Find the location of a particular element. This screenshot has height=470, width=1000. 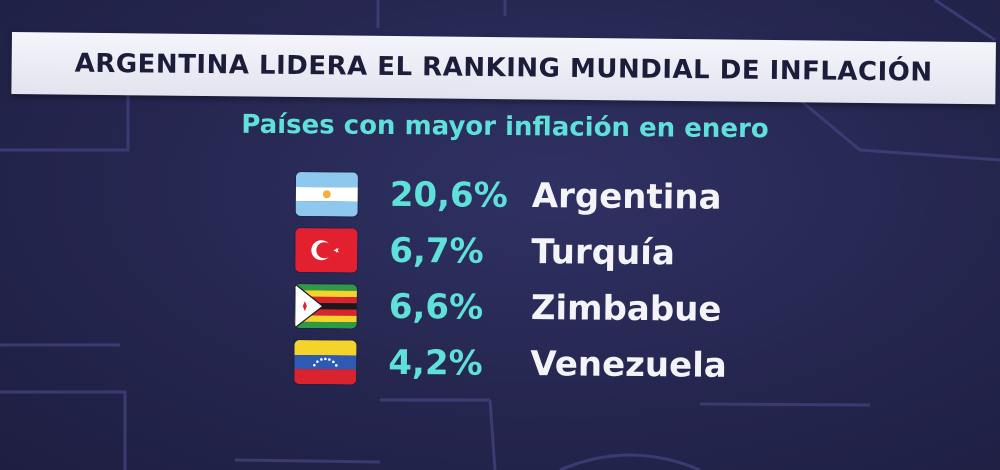

country-name: Zimbabue is located at coordinates (626, 309).